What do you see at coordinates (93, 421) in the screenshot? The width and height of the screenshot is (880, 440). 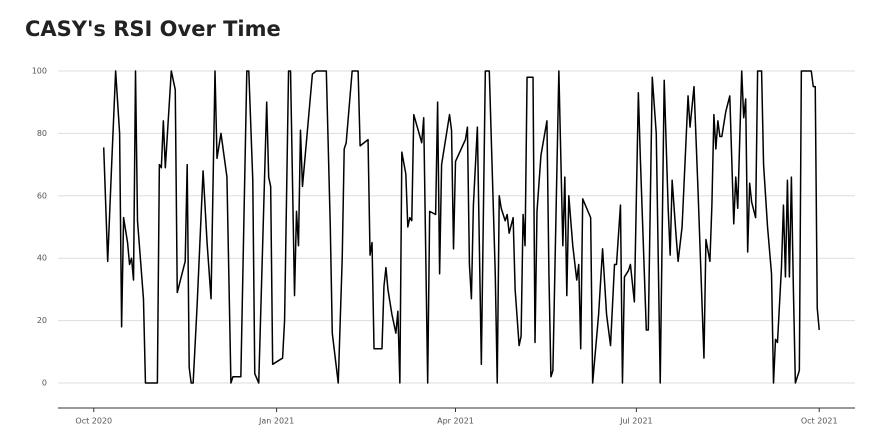 I see `x-tick-label: Oct 2020` at bounding box center [93, 421].